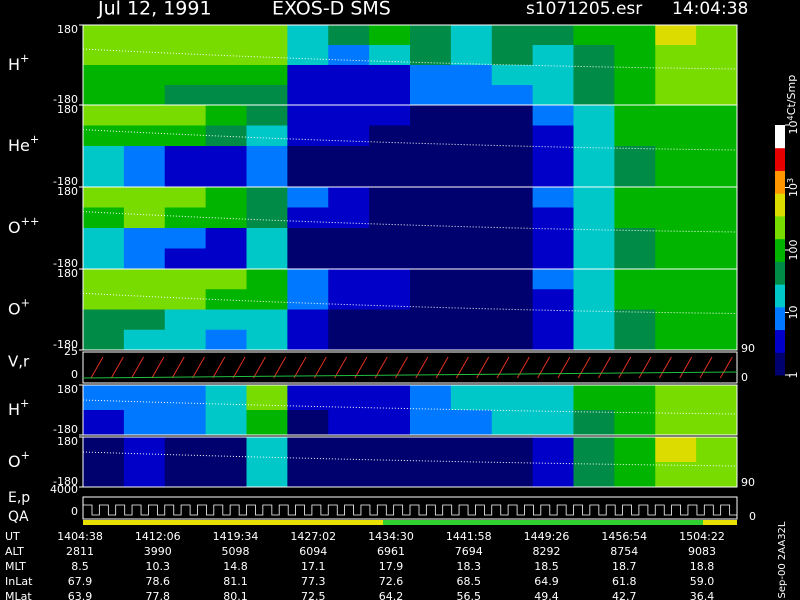 The height and width of the screenshot is (600, 800). Describe the element at coordinates (34, 139) in the screenshot. I see `charge: +` at that location.